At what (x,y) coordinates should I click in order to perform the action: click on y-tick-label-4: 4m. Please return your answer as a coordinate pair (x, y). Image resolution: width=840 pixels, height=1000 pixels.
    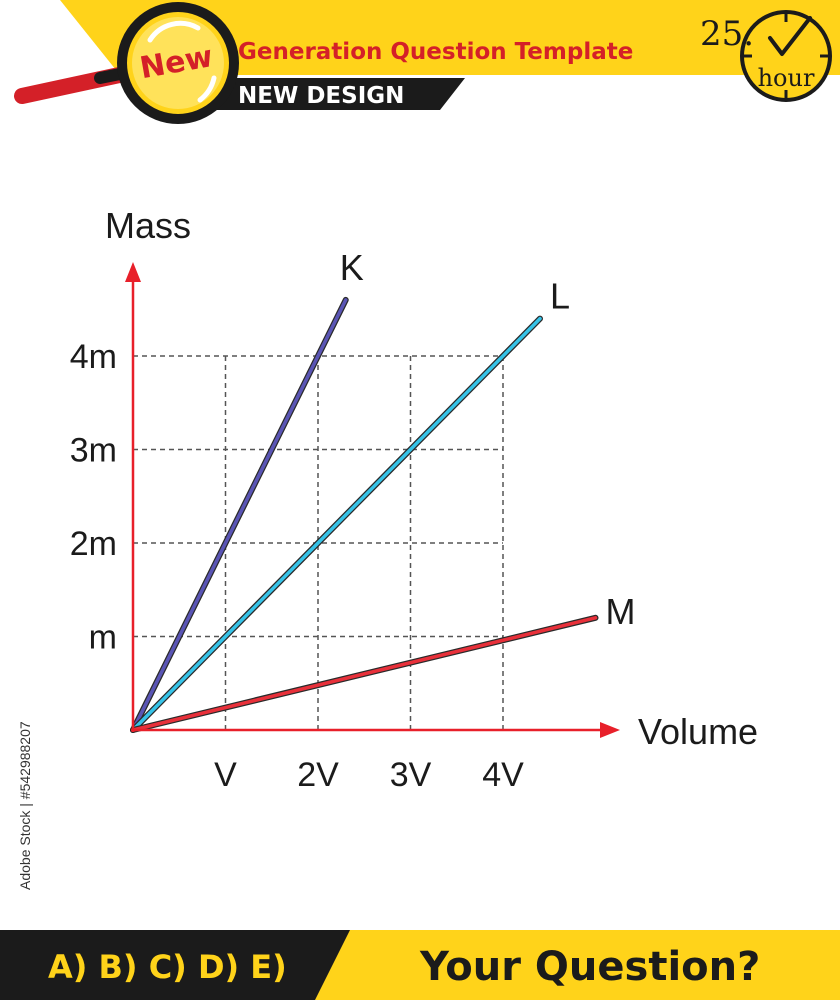
    Looking at the image, I should click on (93, 357).